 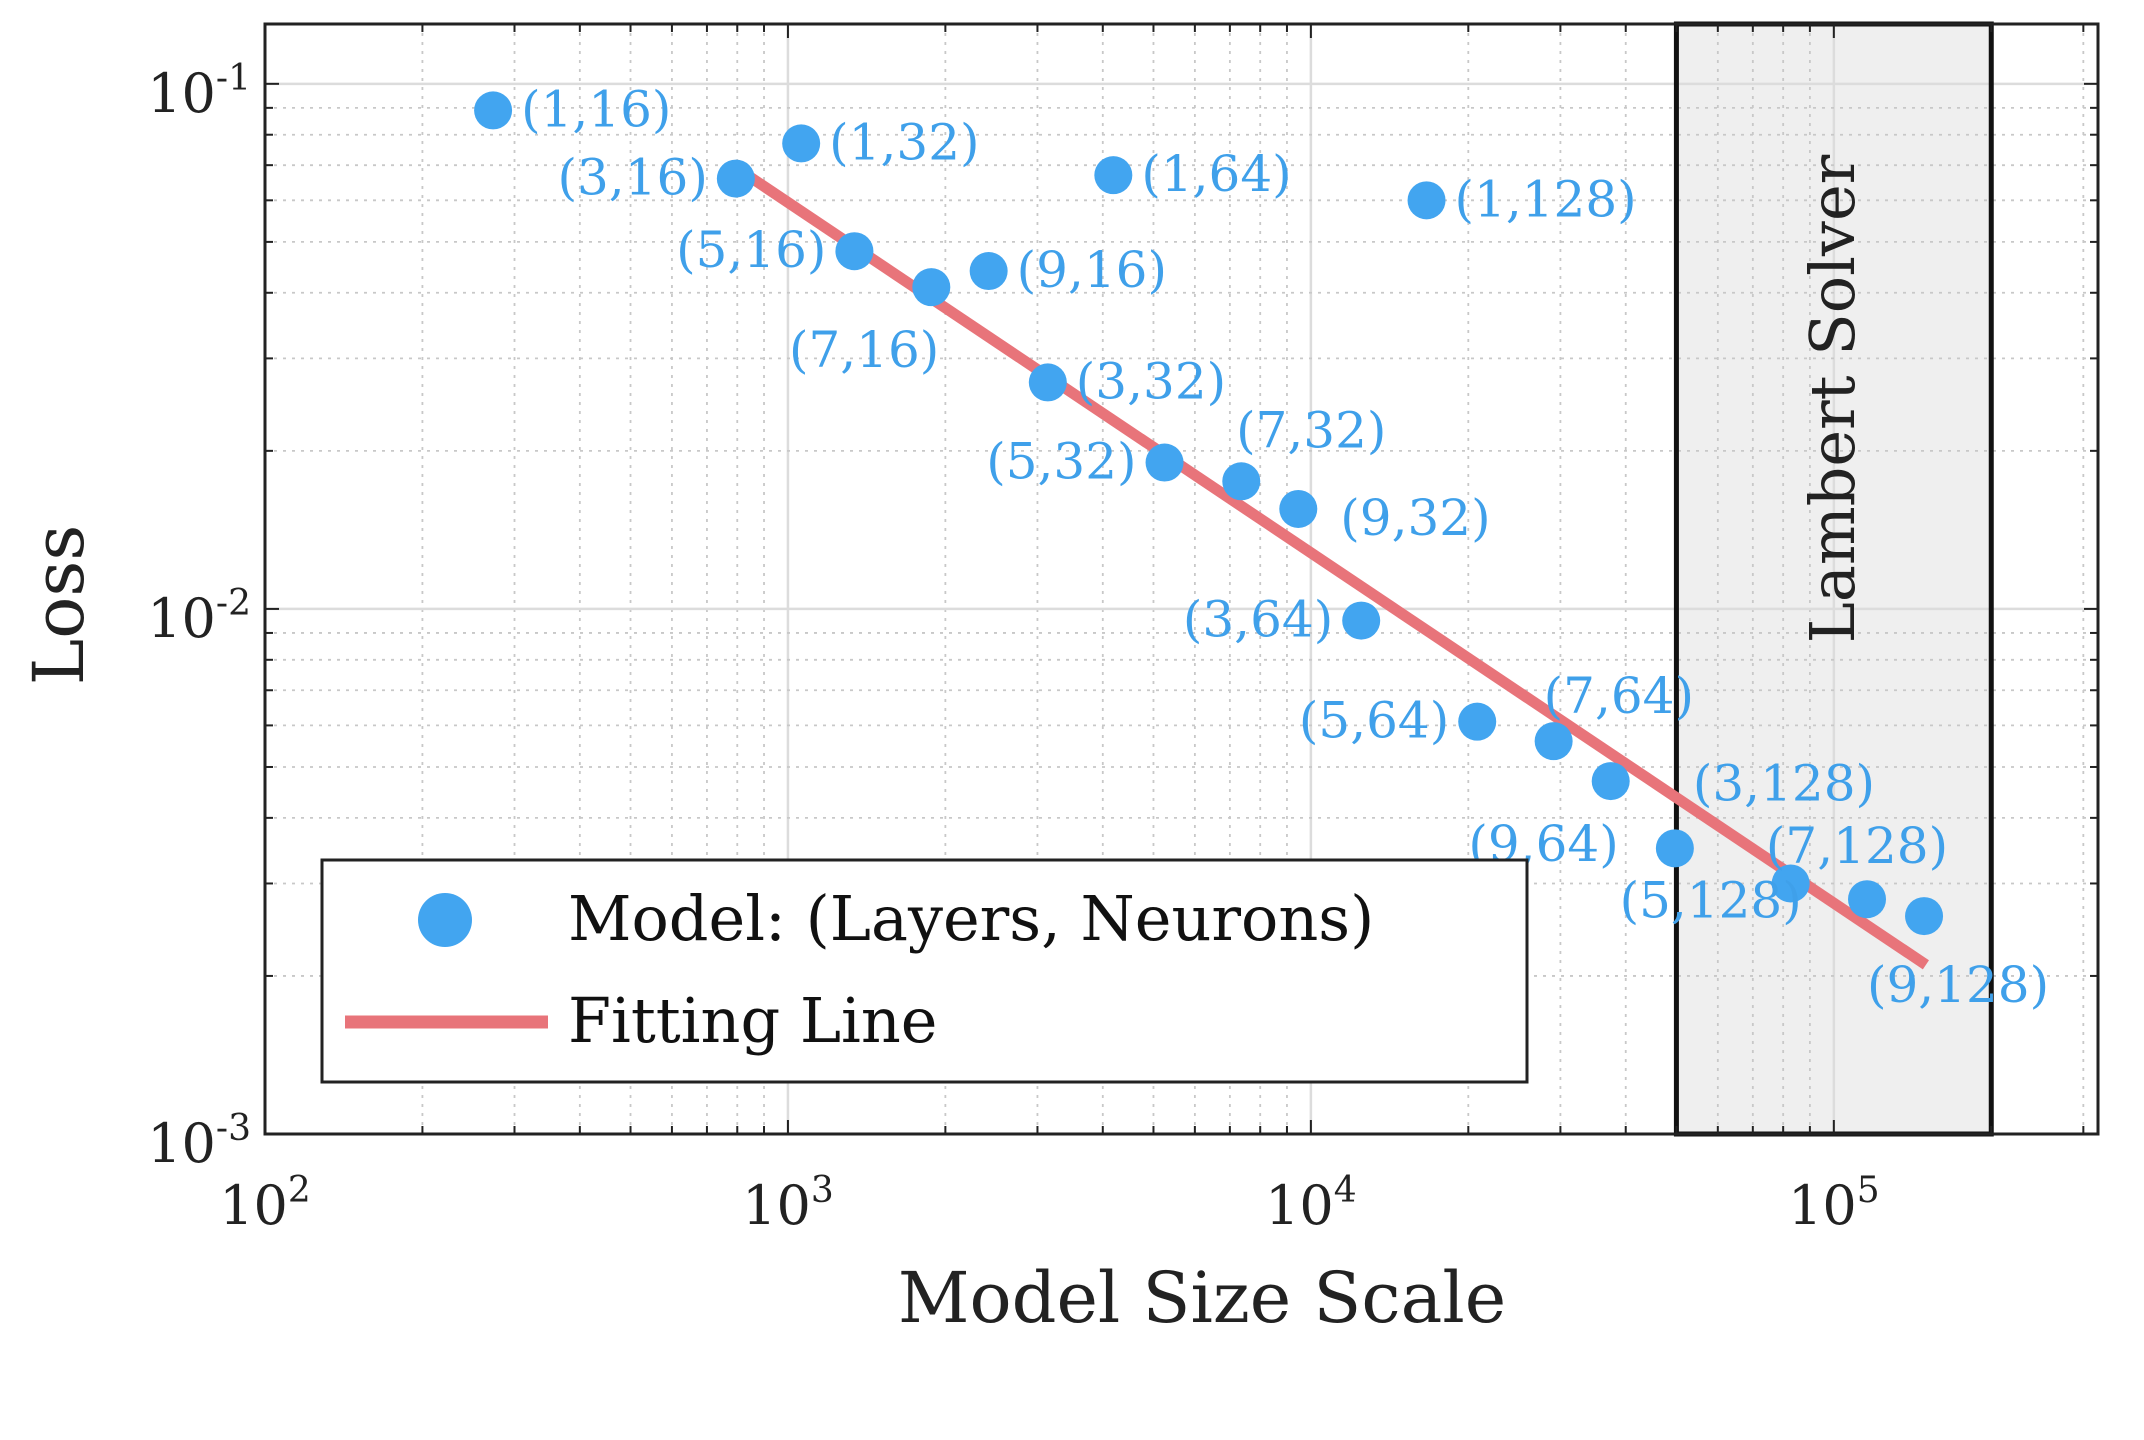 What do you see at coordinates (1216, 174) in the screenshot?
I see `data-point-label: (1,64)` at bounding box center [1216, 174].